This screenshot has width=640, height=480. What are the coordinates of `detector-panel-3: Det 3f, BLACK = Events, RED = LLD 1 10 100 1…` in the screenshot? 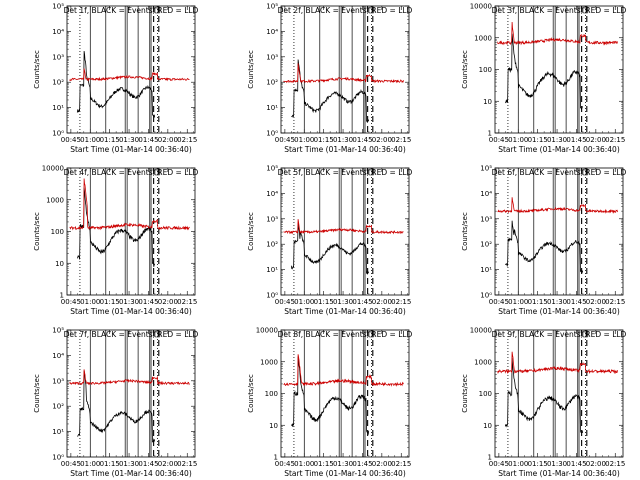 It's located at (544, 79).